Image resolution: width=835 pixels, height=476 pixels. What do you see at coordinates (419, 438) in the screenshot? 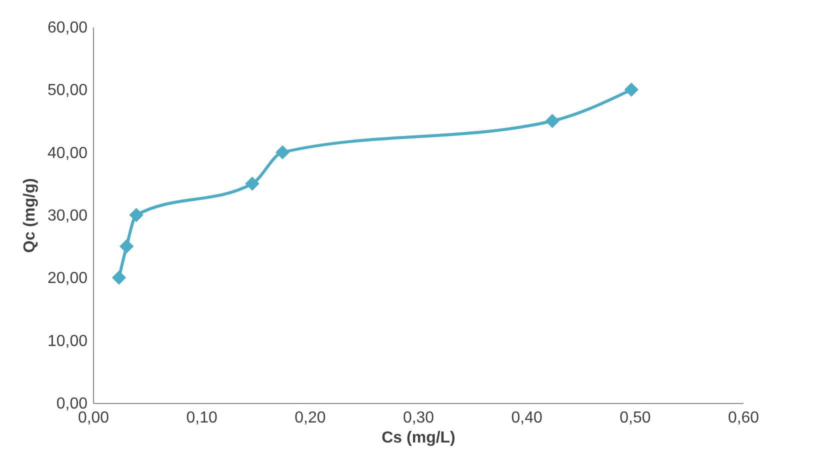
I see `x-axis-title: Cs (mg/L)` at bounding box center [419, 438].